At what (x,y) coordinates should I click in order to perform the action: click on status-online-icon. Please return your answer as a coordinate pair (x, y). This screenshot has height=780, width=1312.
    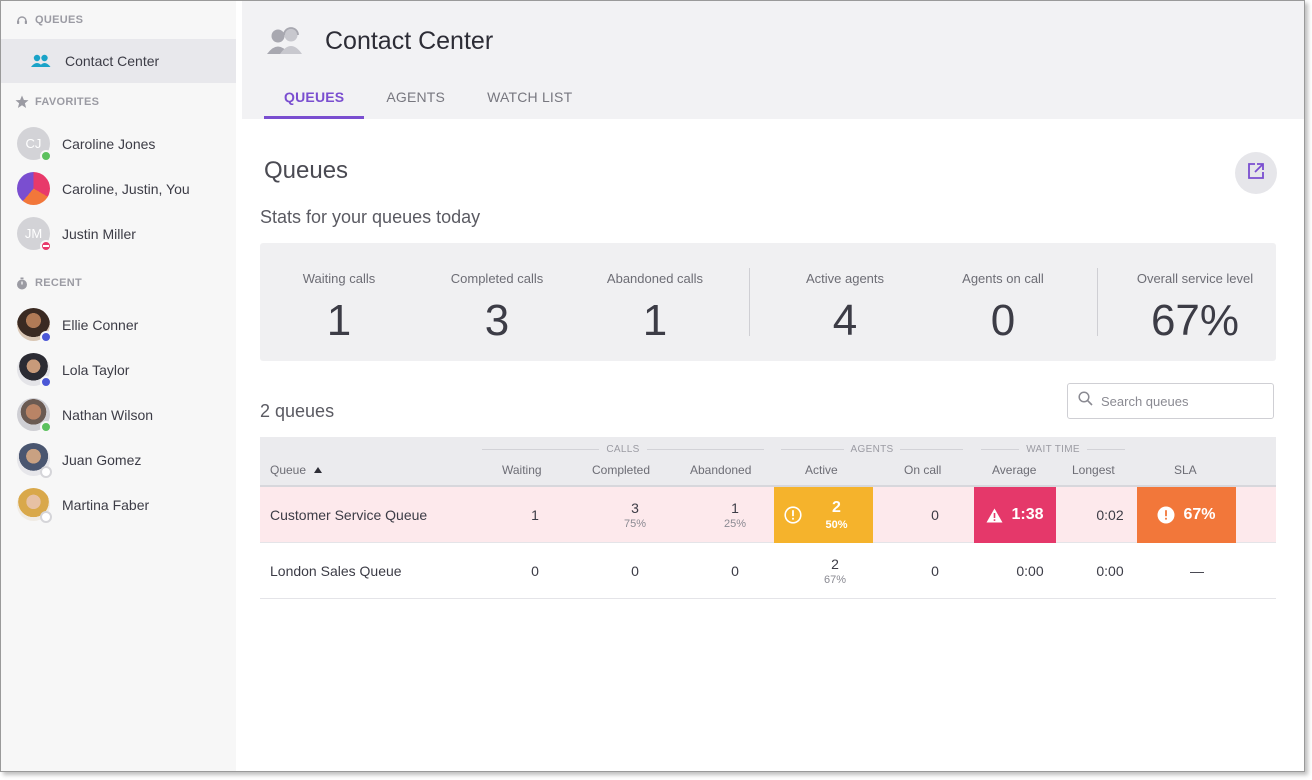
    Looking at the image, I should click on (46, 156).